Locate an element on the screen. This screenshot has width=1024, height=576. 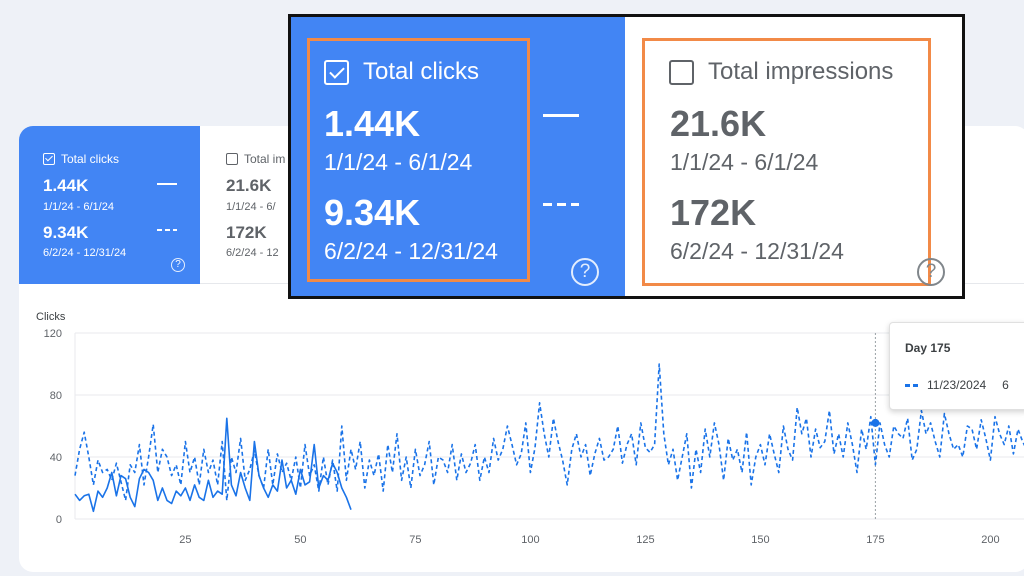
impressions-previous-value: 172K is located at coordinates (246, 232).